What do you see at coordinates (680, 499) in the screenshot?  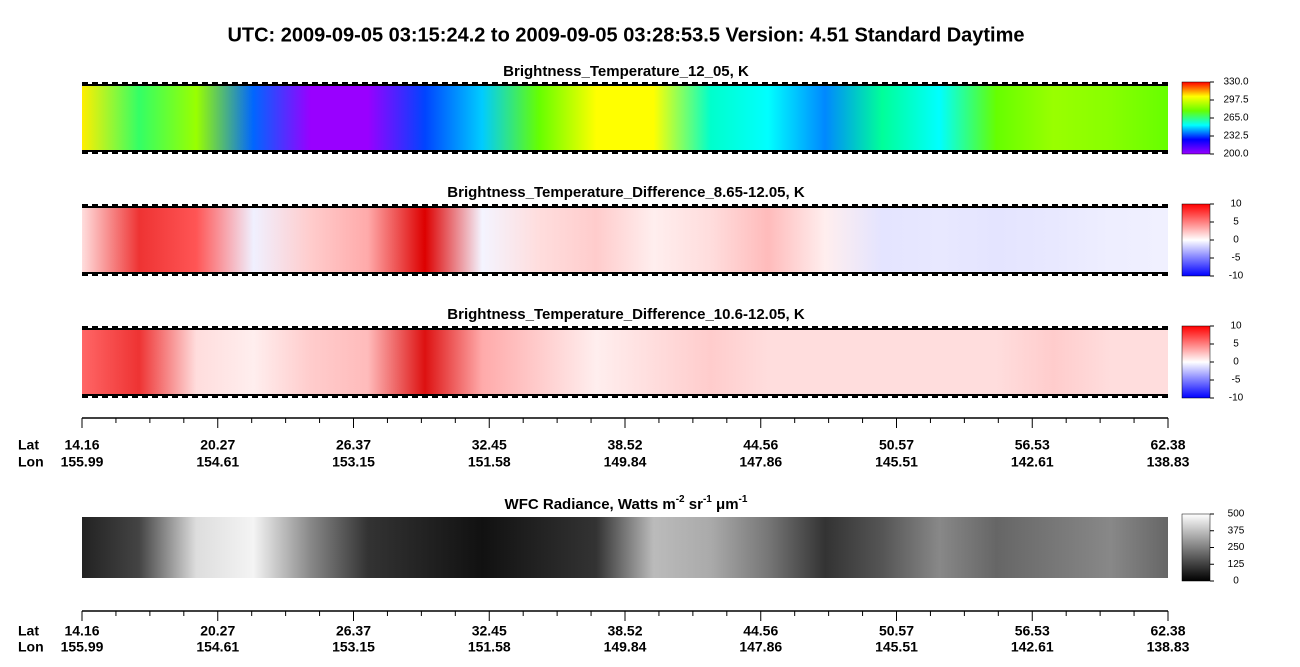 I see `title-part: -2` at bounding box center [680, 499].